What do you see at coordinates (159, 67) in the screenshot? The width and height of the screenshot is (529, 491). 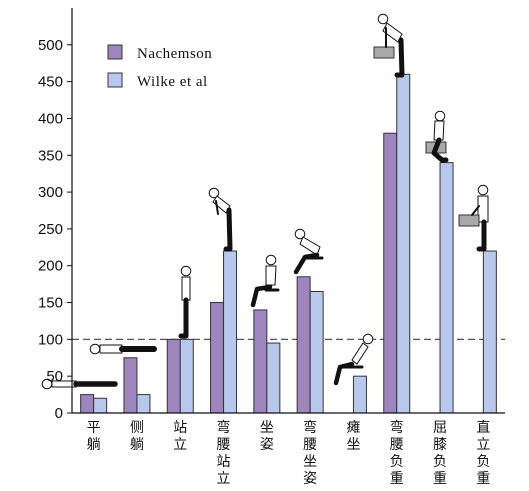 I see `legend: Nachemson Wilke et al` at bounding box center [159, 67].